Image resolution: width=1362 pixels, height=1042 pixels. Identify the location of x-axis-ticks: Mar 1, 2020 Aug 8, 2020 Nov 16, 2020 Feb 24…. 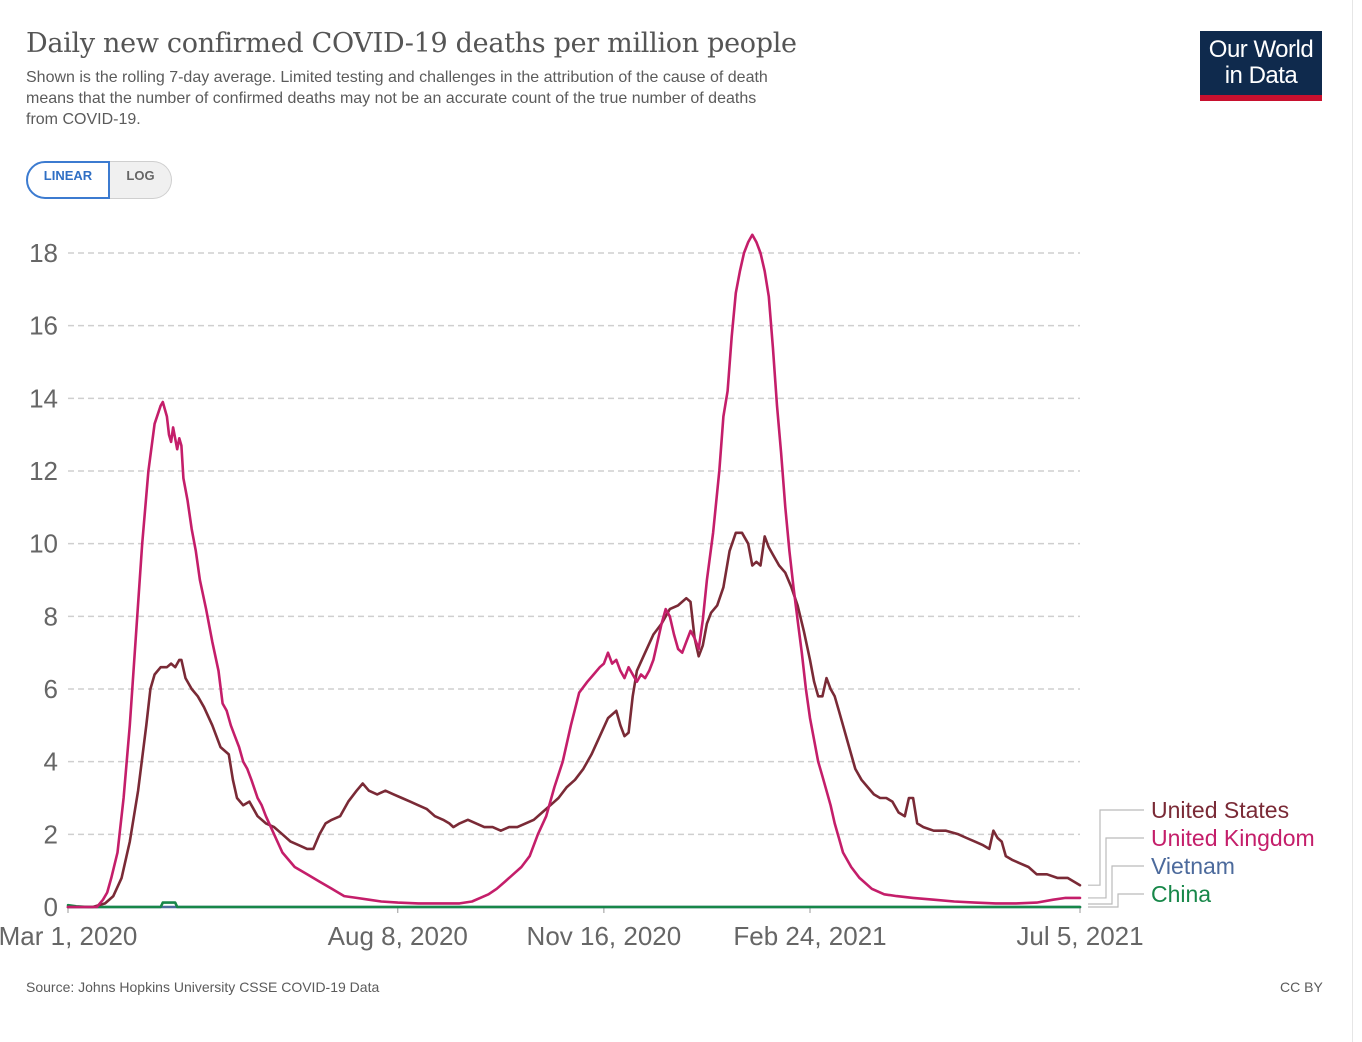
(572, 929).